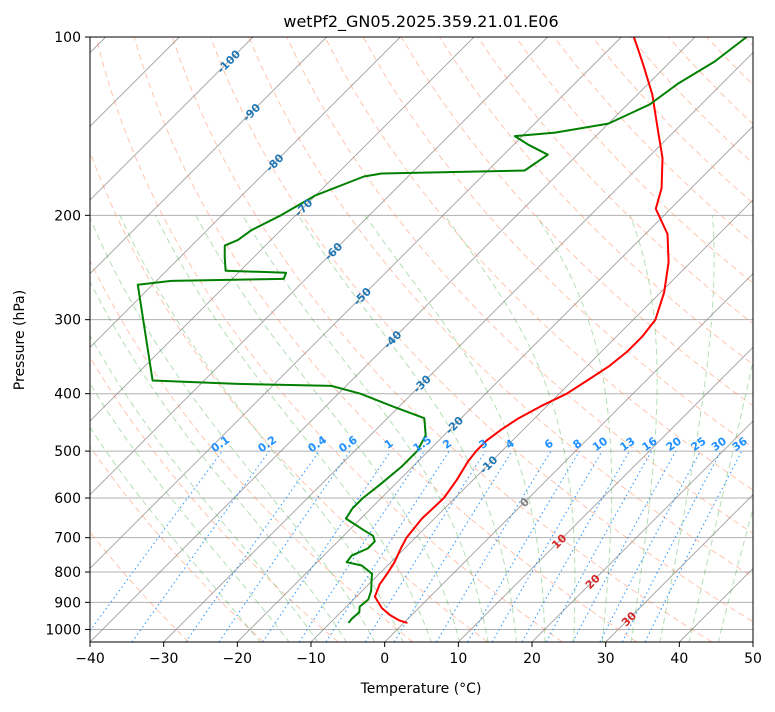 The width and height of the screenshot is (775, 712). What do you see at coordinates (238, 659) in the screenshot?
I see `x-tick-label: −20` at bounding box center [238, 659].